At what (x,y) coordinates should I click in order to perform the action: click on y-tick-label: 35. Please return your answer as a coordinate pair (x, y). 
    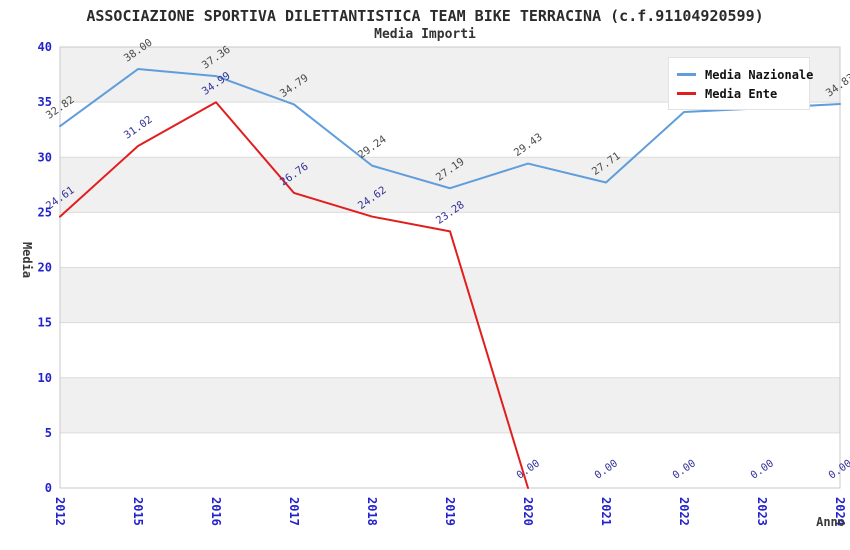
    Looking at the image, I should click on (45, 102).